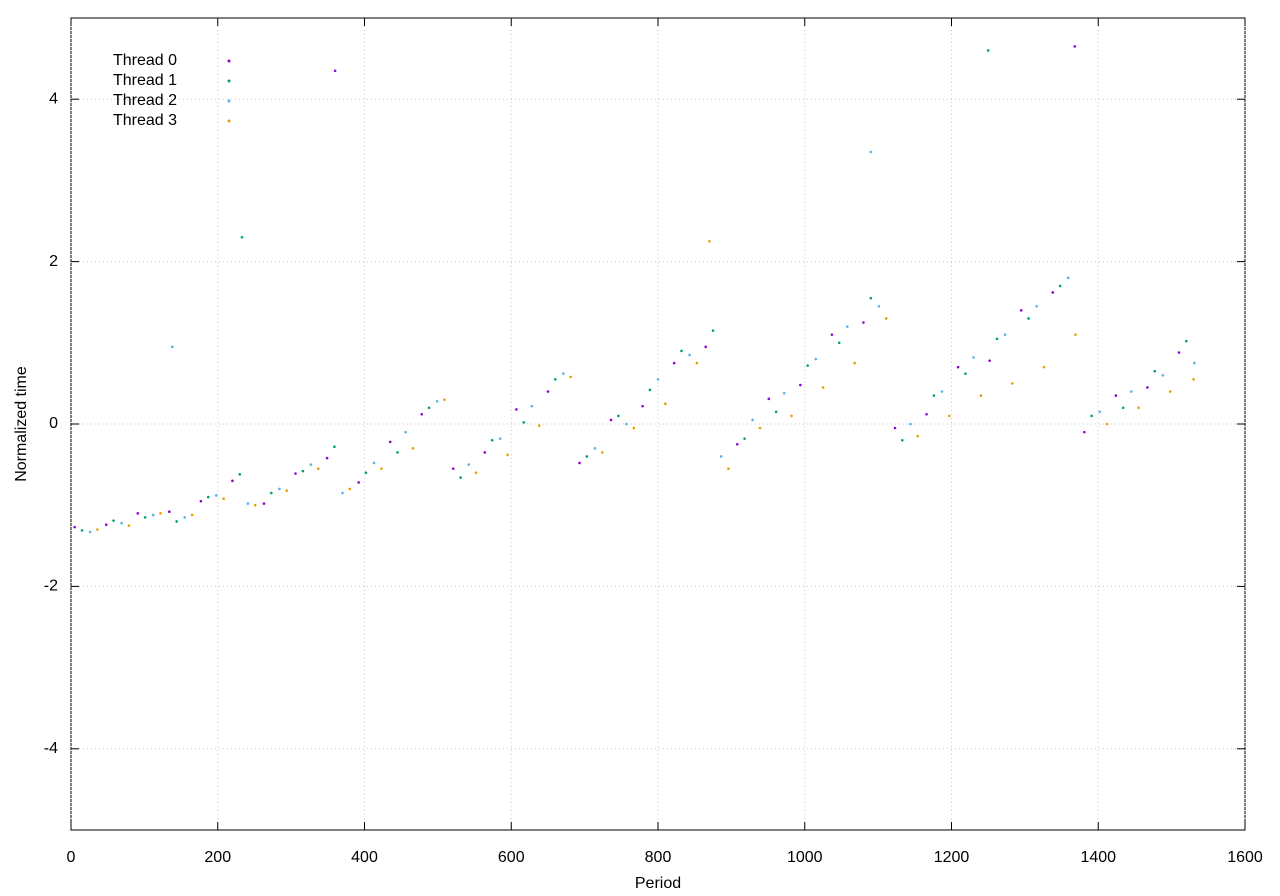  I want to click on x-tick-label: 1000, so click(805, 857).